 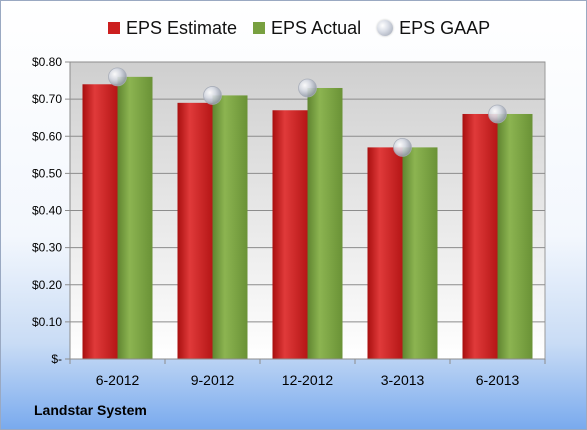 I want to click on legend-item-eps-estimate: EPS Estimate, so click(x=172, y=28).